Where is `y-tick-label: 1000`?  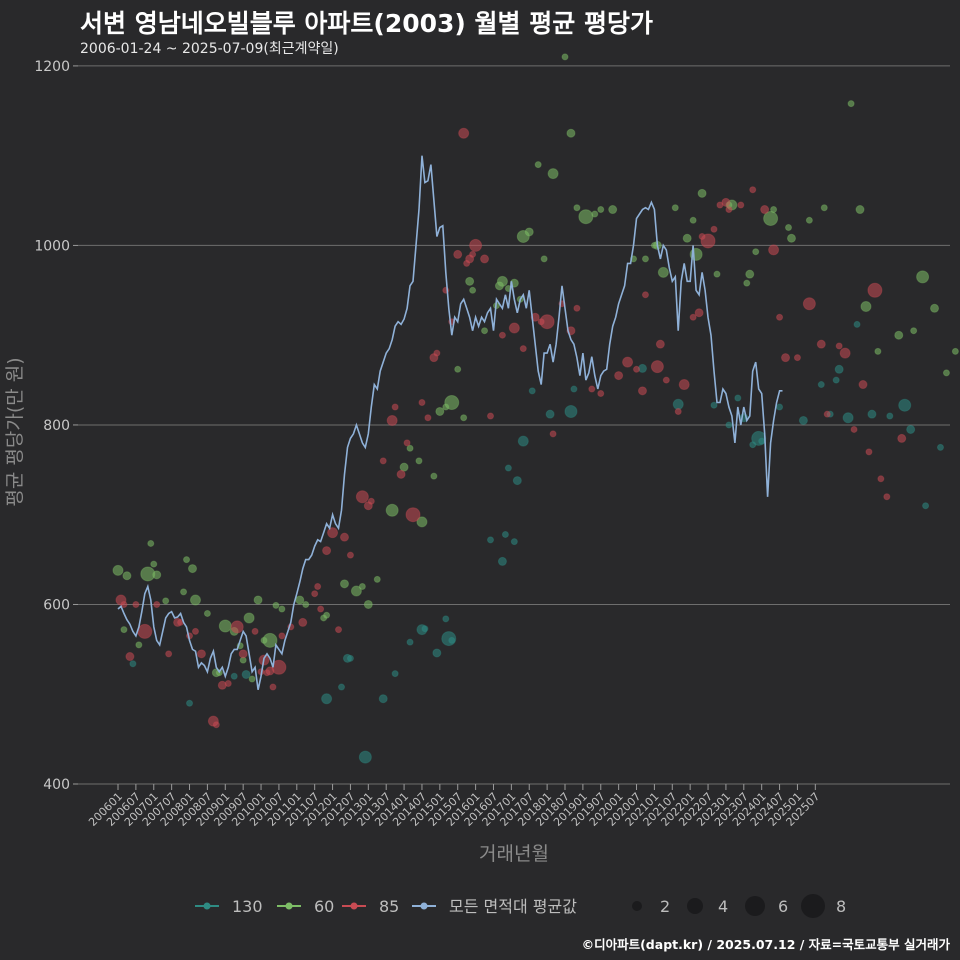 y-tick-label: 1000 is located at coordinates (52, 246).